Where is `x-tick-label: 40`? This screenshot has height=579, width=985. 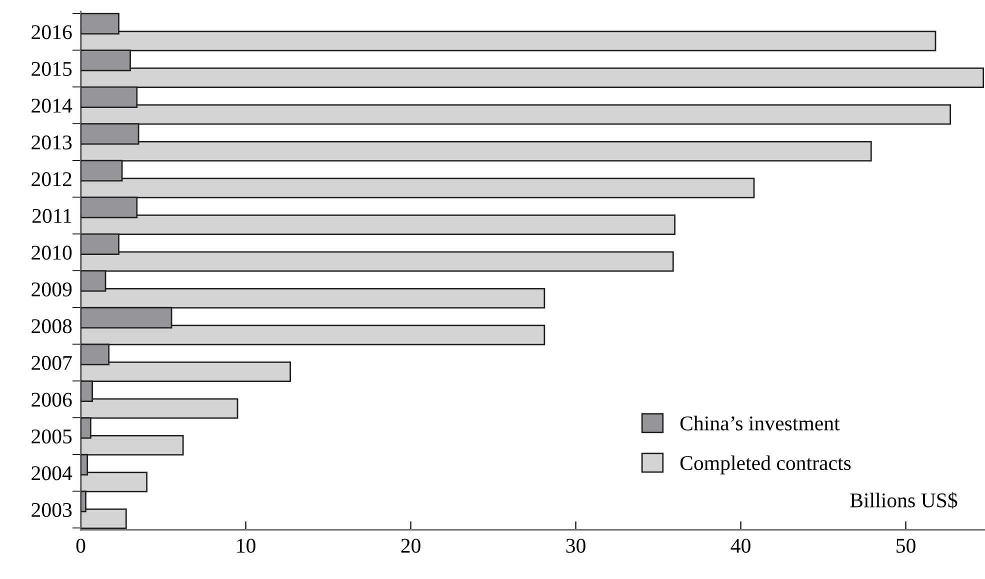
x-tick-label: 40 is located at coordinates (740, 545).